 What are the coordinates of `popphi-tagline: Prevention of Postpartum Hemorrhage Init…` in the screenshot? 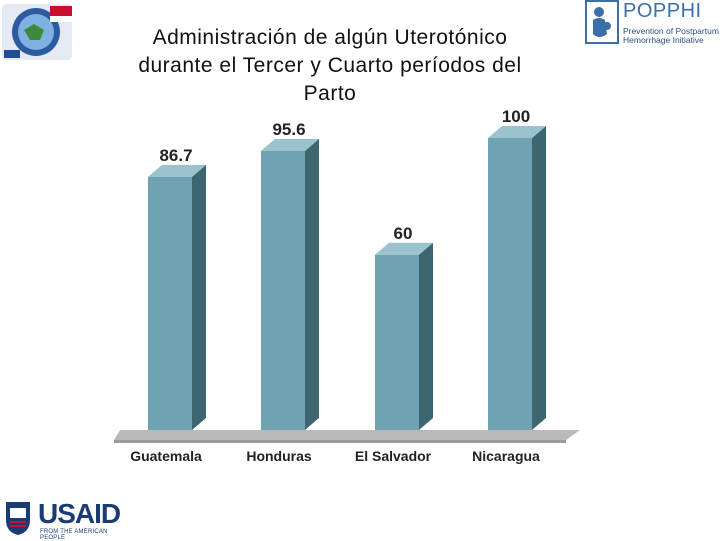 It's located at (671, 35).